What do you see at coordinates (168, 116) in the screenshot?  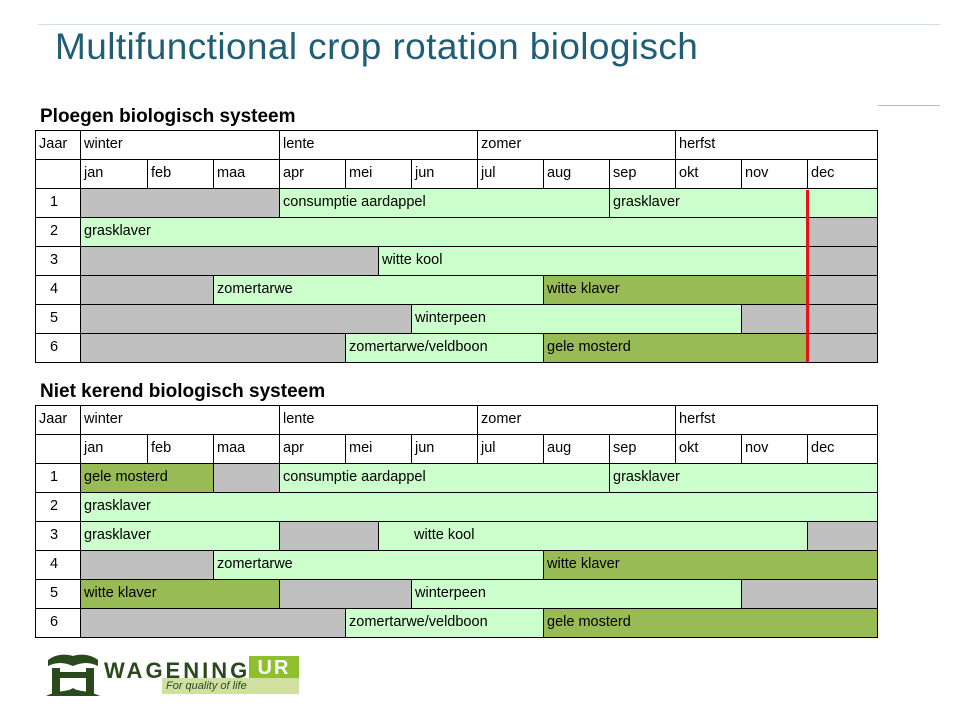 I see `section-title-ploegen: Ploegen biologisch systeem` at bounding box center [168, 116].